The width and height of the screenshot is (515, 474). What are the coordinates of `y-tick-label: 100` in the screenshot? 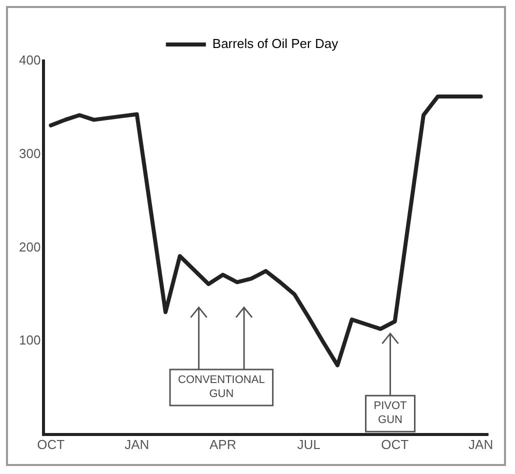 It's located at (29, 340).